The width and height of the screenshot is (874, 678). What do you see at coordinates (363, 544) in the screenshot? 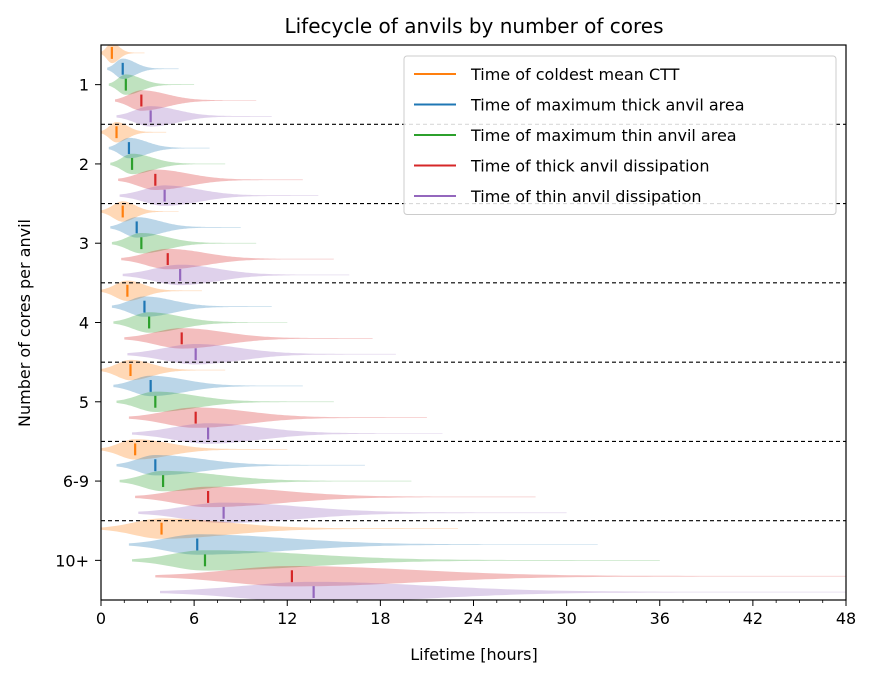
I see `violin-10+-series-1` at bounding box center [363, 544].